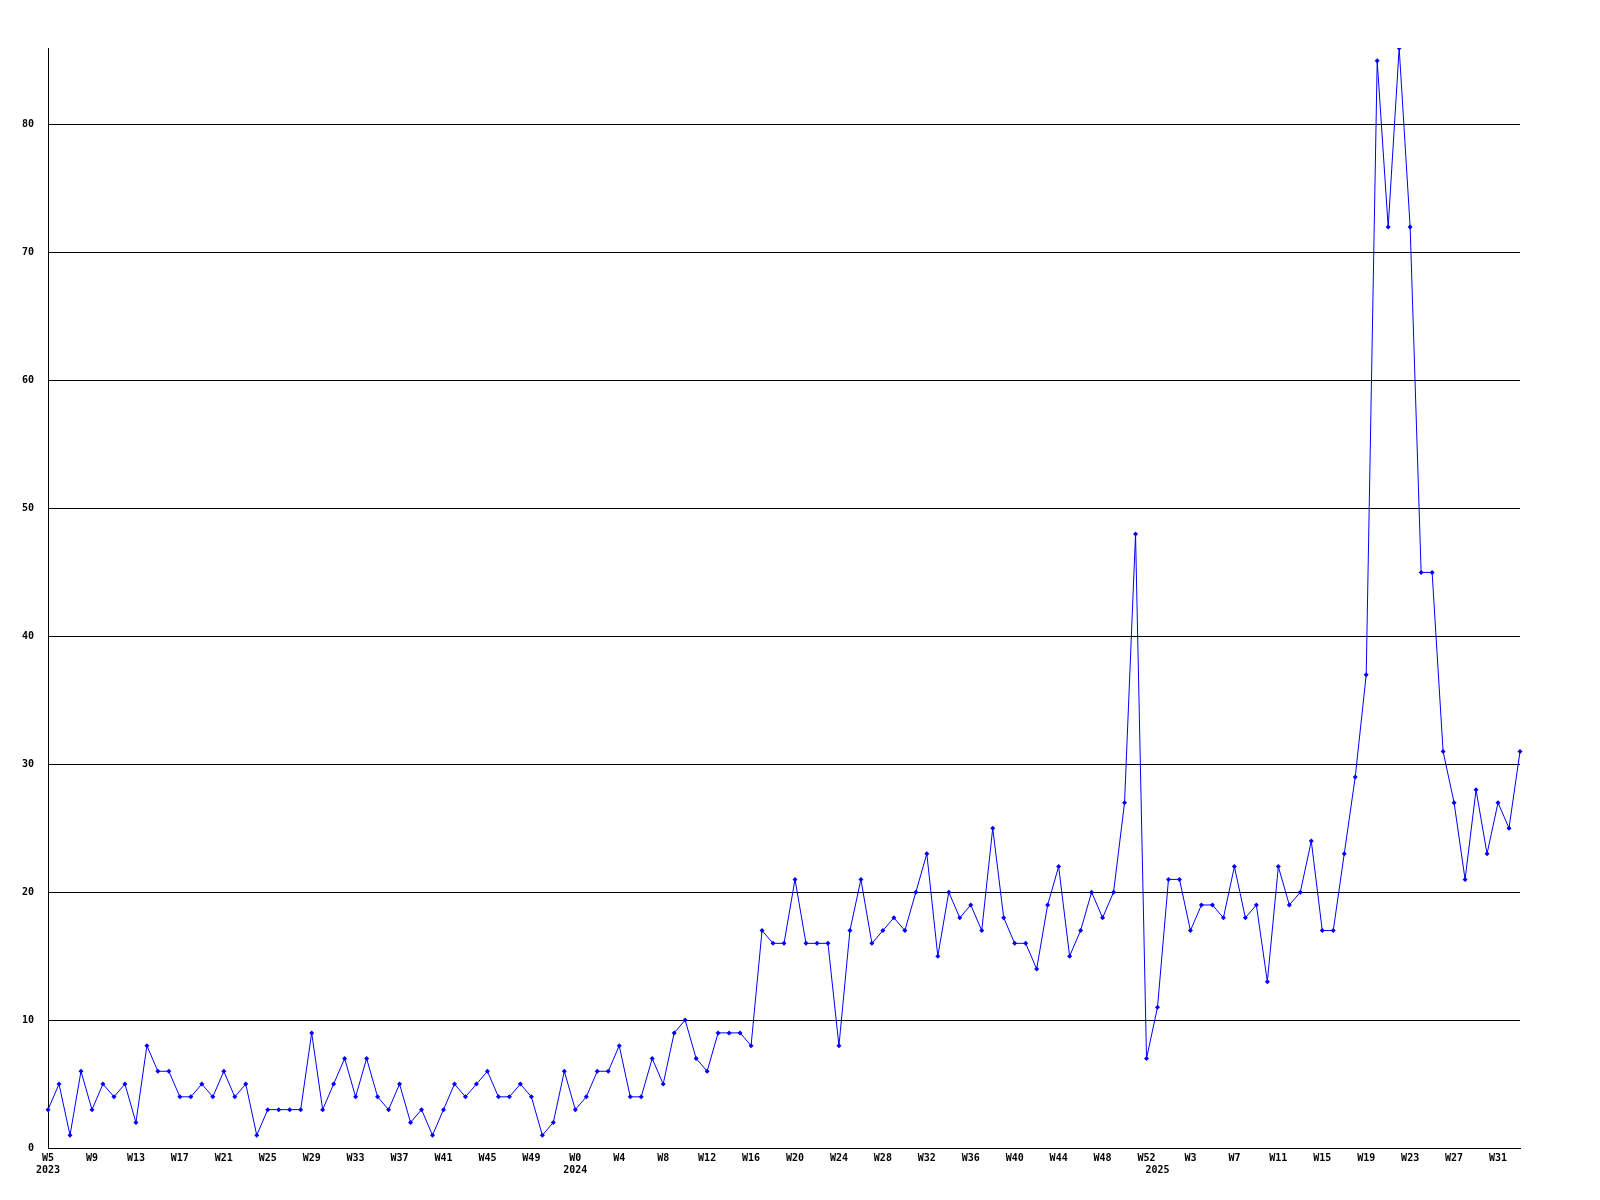 Image resolution: width=1600 pixels, height=1200 pixels. Describe the element at coordinates (1366, 1157) in the screenshot. I see `x-tick-label: W19` at that location.